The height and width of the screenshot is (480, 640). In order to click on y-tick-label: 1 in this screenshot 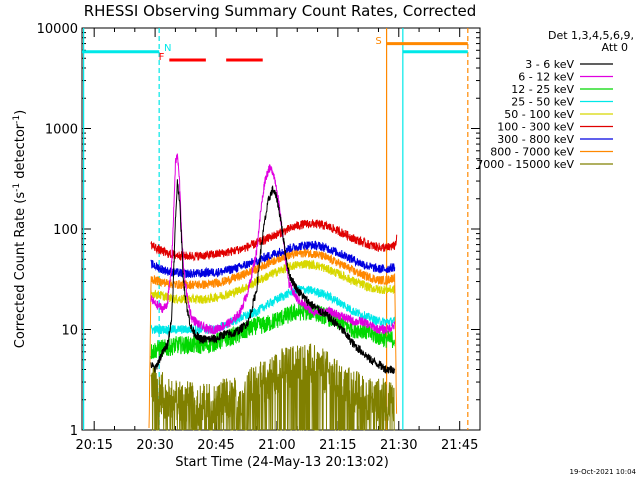, I will do `click(74, 431)`.